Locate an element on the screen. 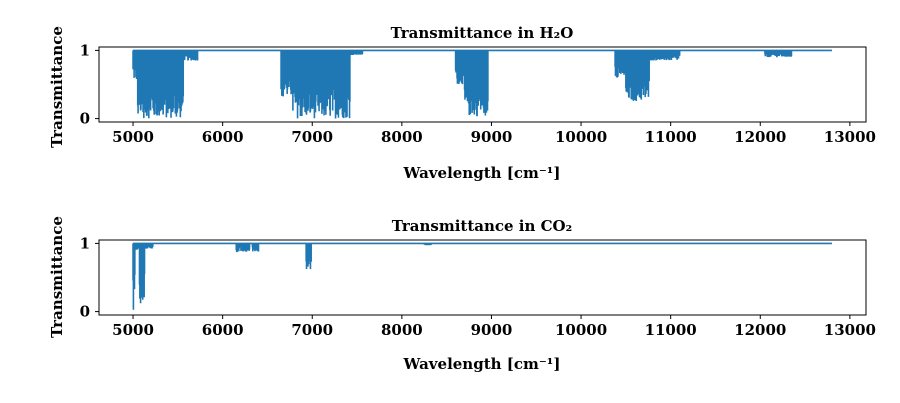  chart-title: Transmittance in CO₂ is located at coordinates (482, 226).